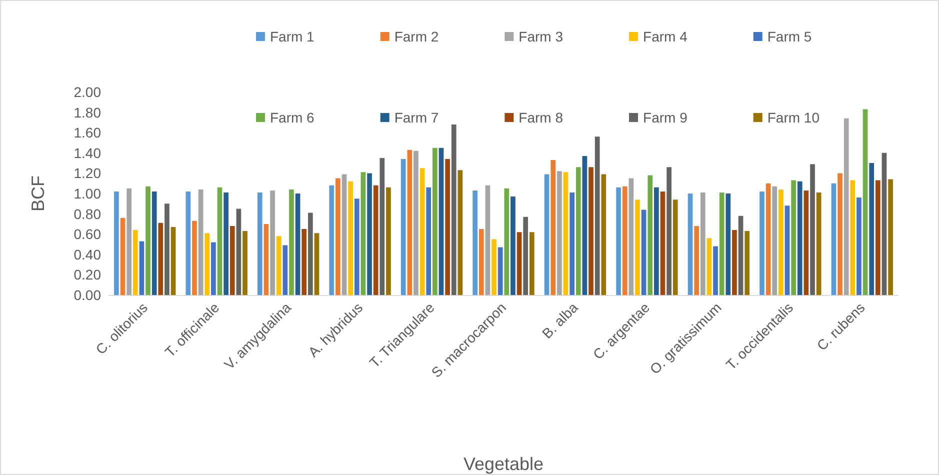 The image size is (939, 475). What do you see at coordinates (38, 193) in the screenshot?
I see `y-axis-title: BCF` at bounding box center [38, 193].